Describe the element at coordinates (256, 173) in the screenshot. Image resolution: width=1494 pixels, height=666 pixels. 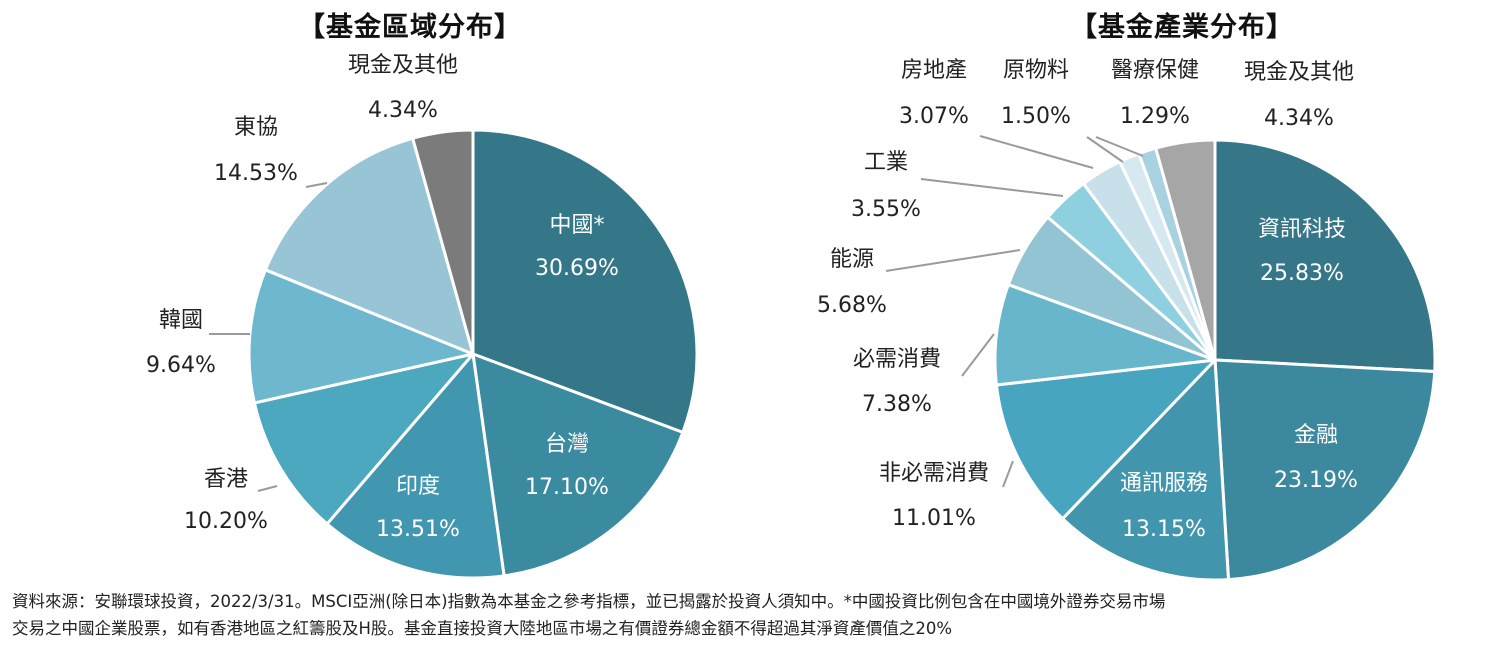
I see `slice-value-label: 14.53%` at that location.